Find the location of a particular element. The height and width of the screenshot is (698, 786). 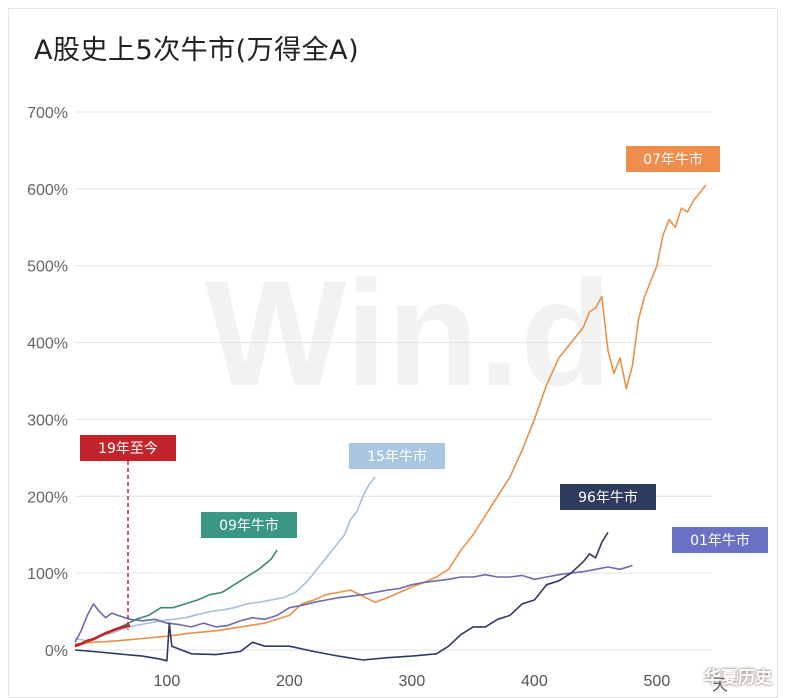

y-tick-label: 400% is located at coordinates (47, 344).